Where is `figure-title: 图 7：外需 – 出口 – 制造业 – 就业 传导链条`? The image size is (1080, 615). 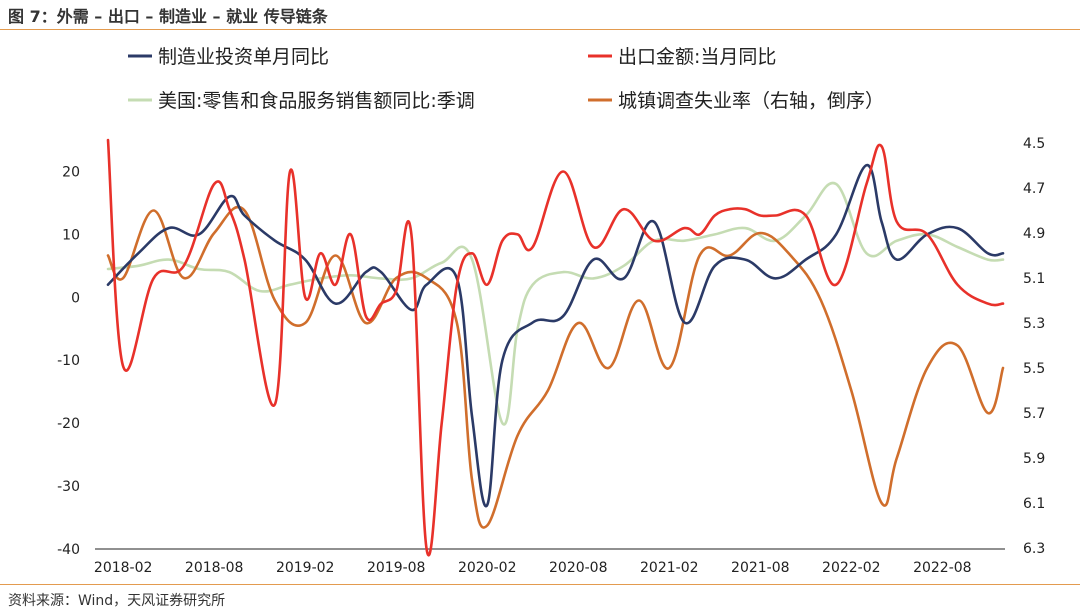
figure-title: 图 7：外需 – 出口 – 制造业 – 就业 传导链条 is located at coordinates (168, 16).